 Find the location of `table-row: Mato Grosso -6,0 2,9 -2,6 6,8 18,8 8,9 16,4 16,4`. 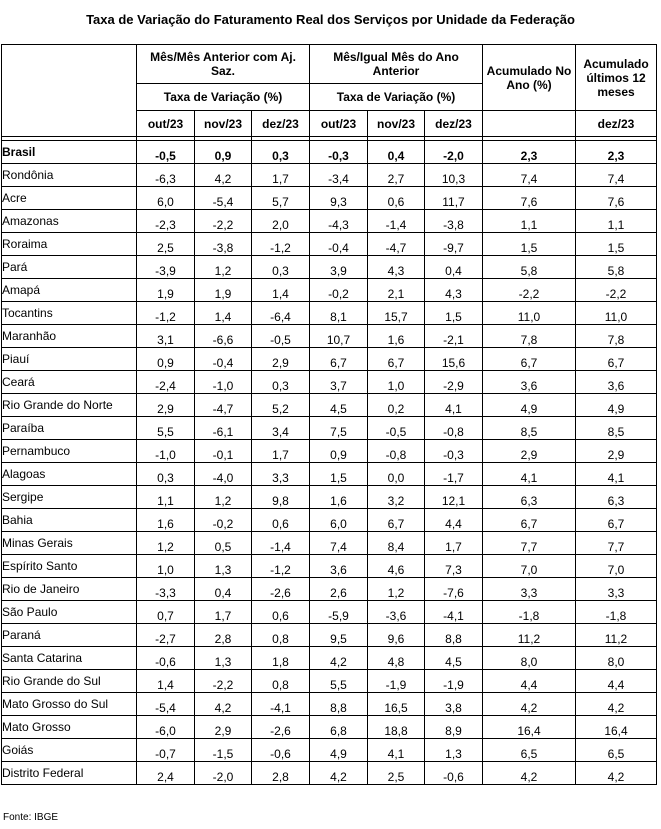

table-row: Mato Grosso -6,0 2,9 -2,6 6,8 18,8 8,9 16,4 16,4 is located at coordinates (329, 727).